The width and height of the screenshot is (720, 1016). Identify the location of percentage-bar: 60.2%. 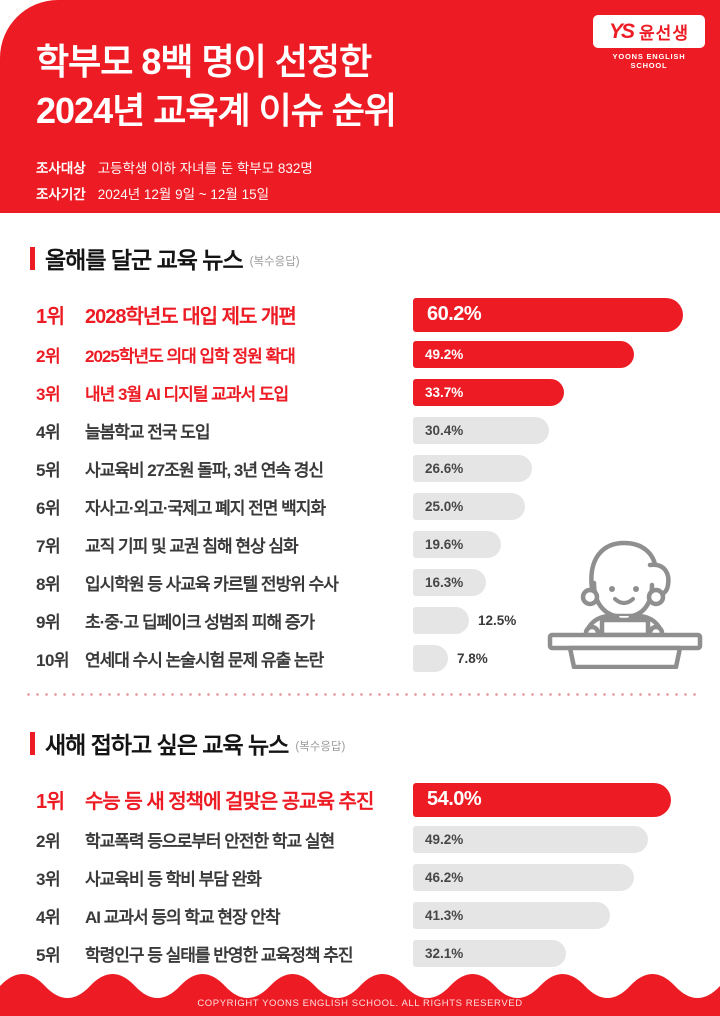
(548, 314).